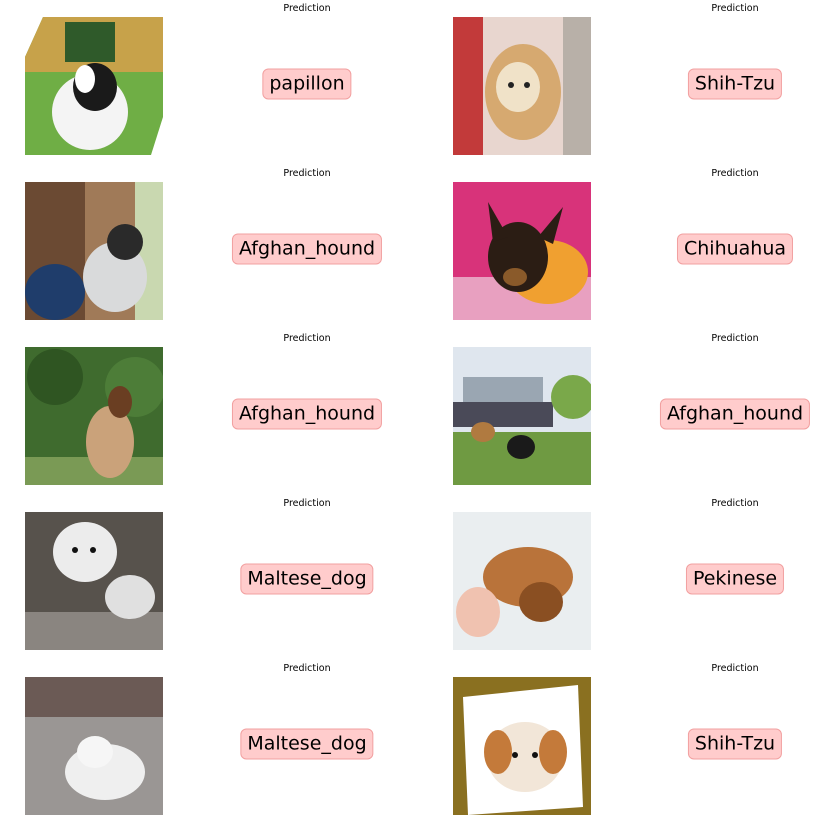 This screenshot has height=834, width=815. Describe the element at coordinates (307, 84) in the screenshot. I see `prediction-label: papillon` at that location.